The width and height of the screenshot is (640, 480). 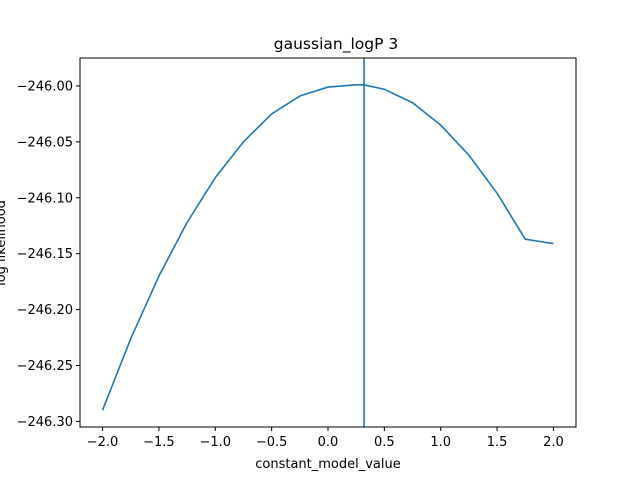 What do you see at coordinates (45, 254) in the screenshot?
I see `y-tick-label: −246.15` at bounding box center [45, 254].